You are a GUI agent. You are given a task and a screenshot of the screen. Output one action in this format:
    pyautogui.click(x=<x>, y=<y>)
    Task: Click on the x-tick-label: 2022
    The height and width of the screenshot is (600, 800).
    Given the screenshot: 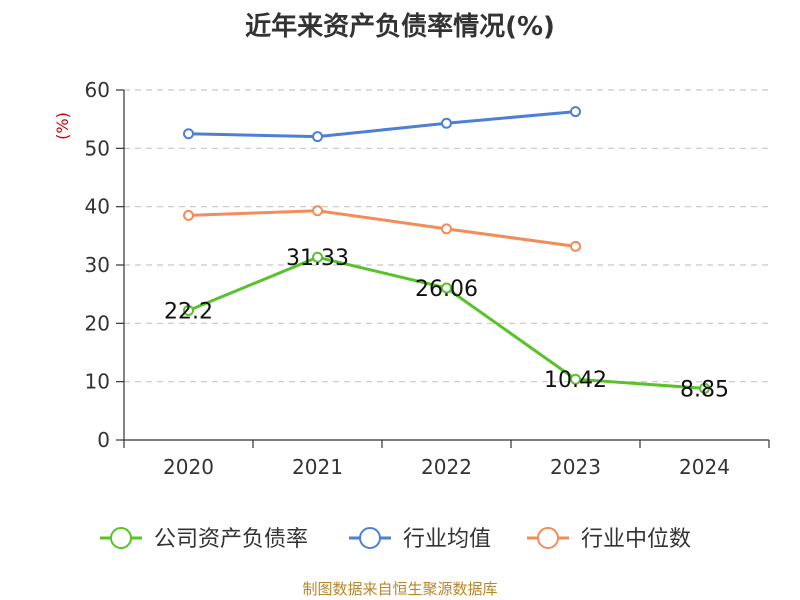 What is the action you would take?
    pyautogui.click(x=446, y=467)
    